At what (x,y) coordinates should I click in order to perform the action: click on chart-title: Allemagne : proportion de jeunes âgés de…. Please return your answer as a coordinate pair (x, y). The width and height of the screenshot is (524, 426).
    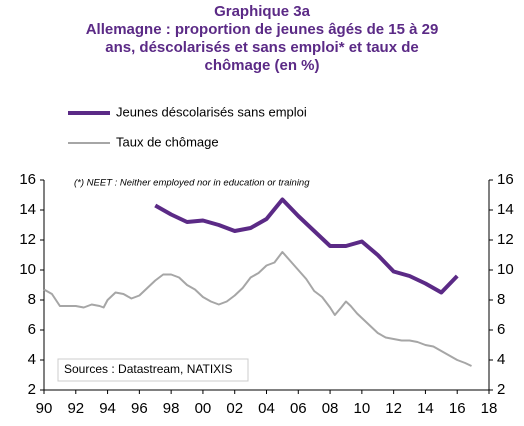
    Looking at the image, I should click on (262, 29).